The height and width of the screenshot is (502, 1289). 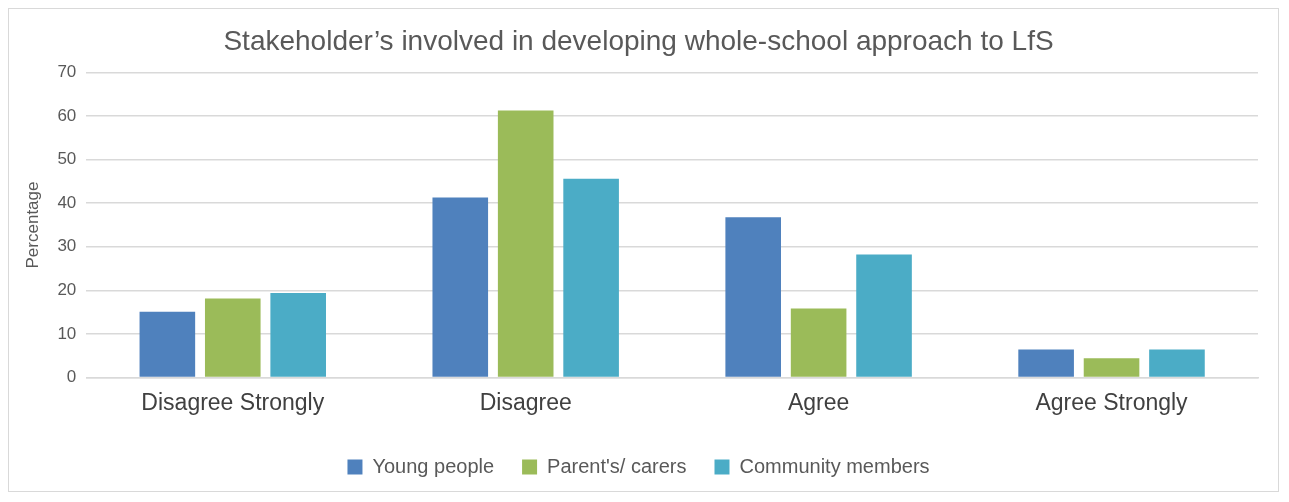 I want to click on y-tick-label: 10, so click(x=67, y=333).